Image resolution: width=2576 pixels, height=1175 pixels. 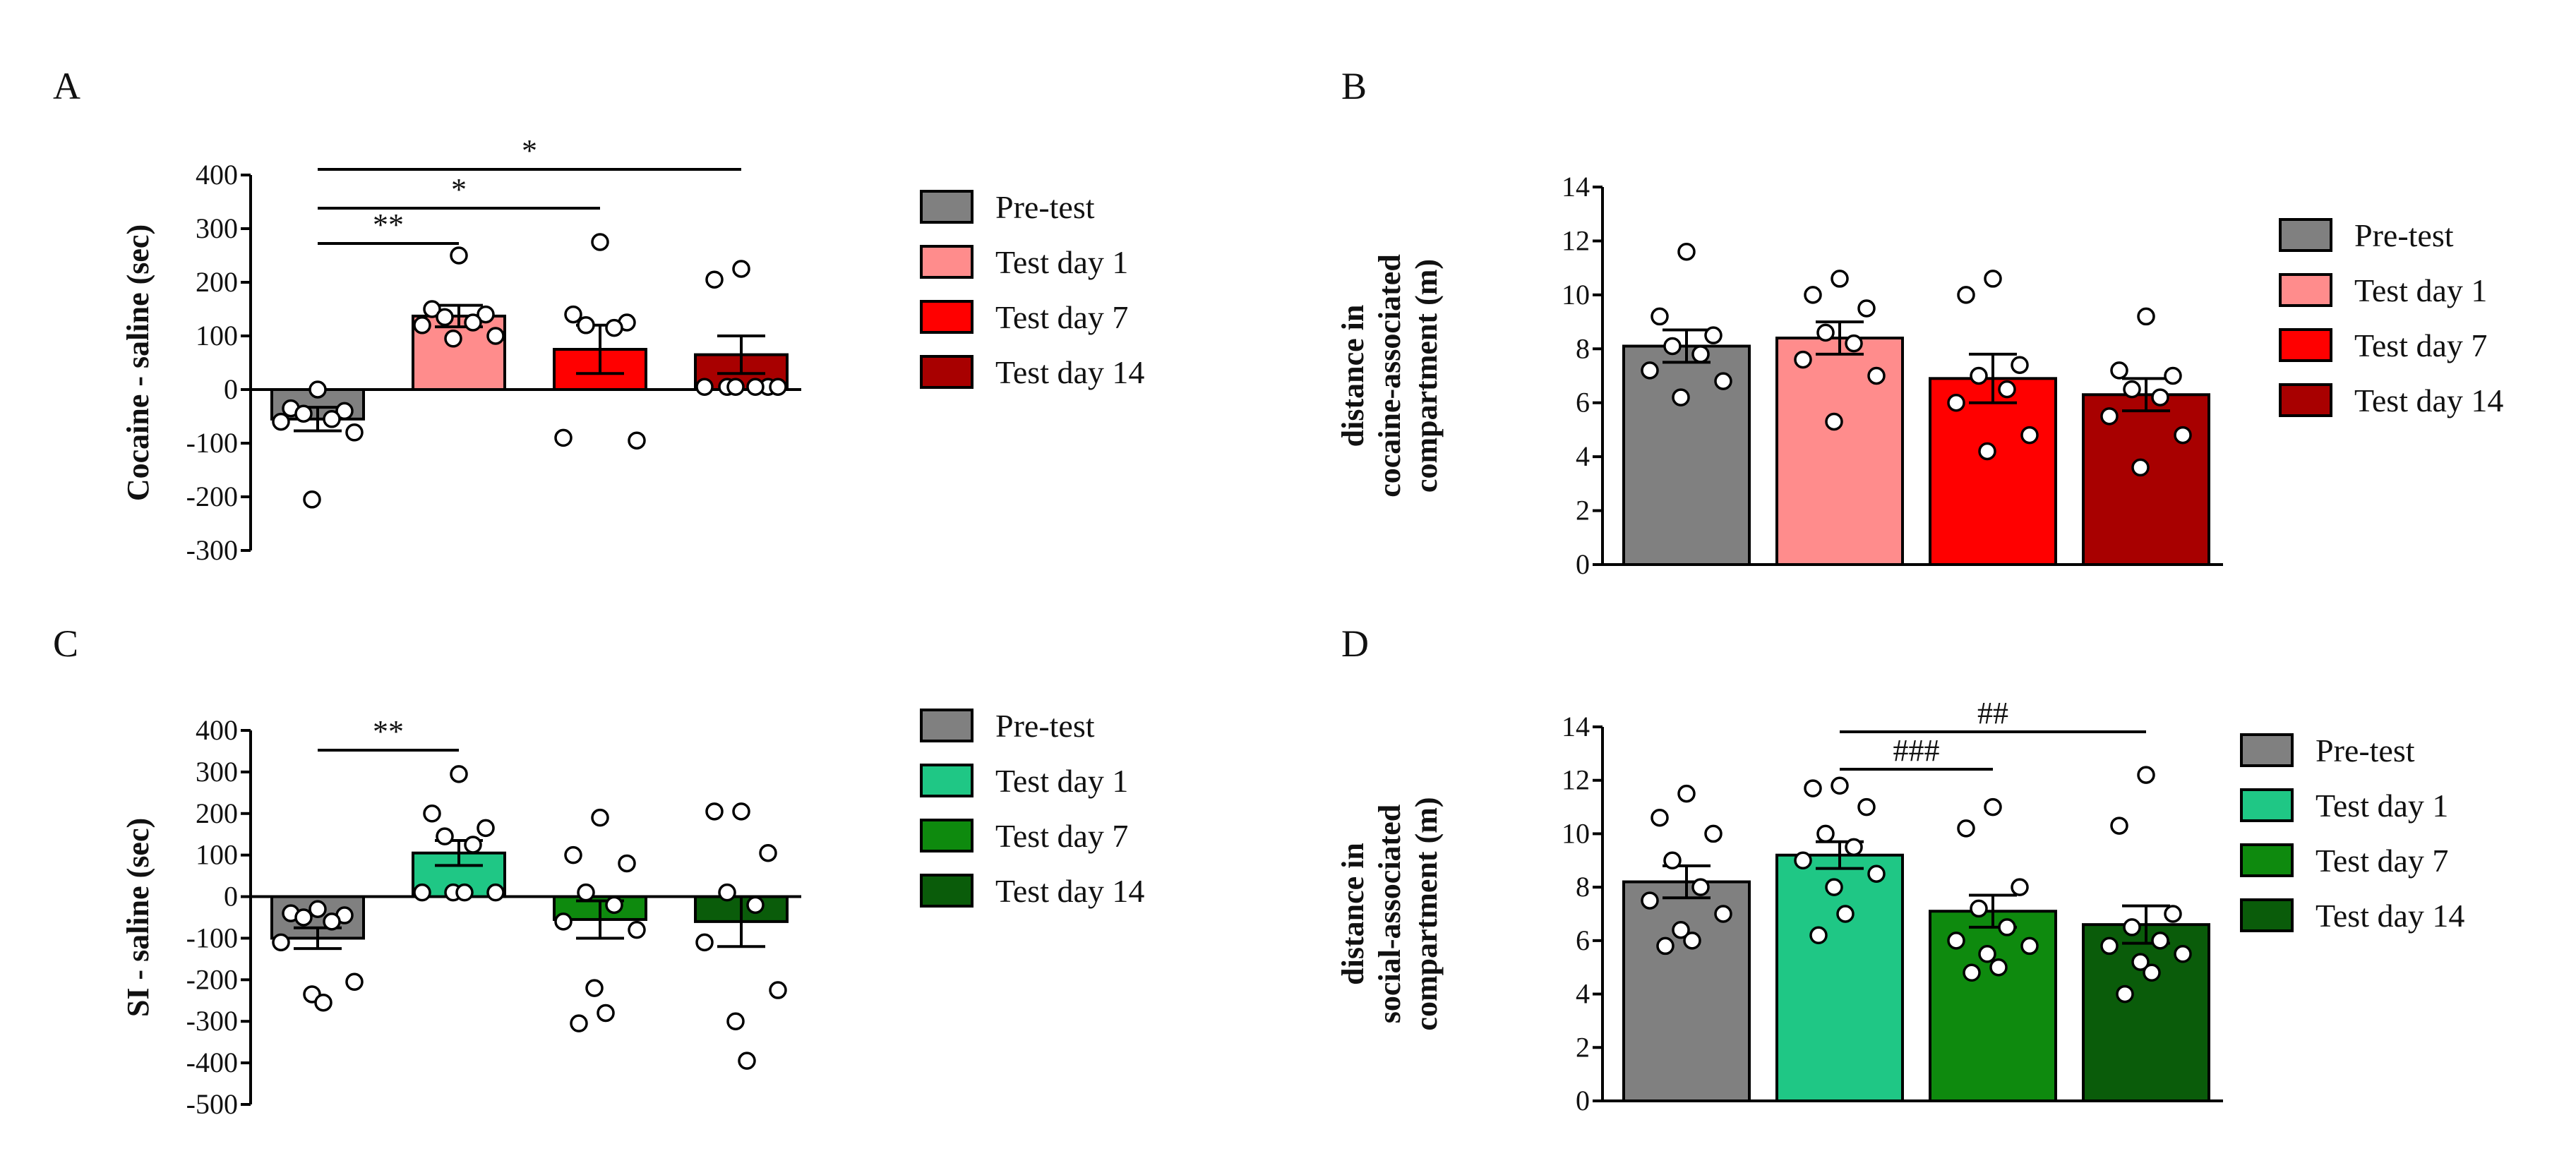 What do you see at coordinates (217, 175) in the screenshot?
I see `y-tick-label: 400` at bounding box center [217, 175].